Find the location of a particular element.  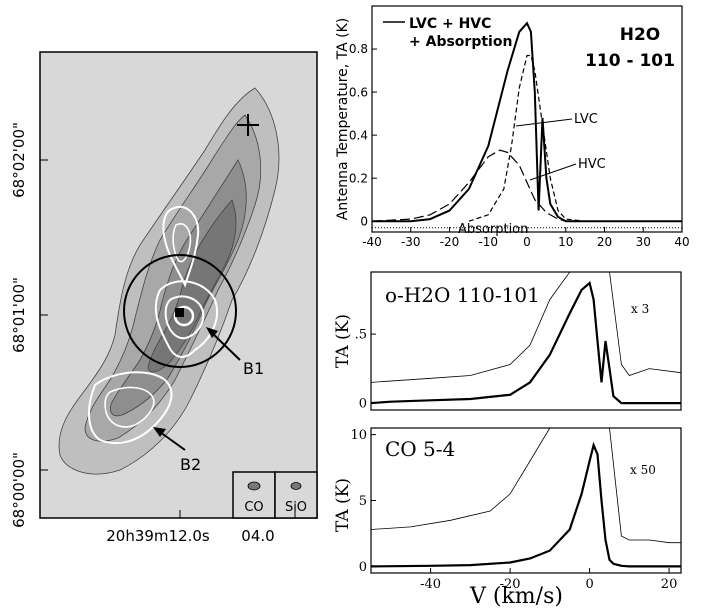

white-contour-b1 is located at coordinates (186, 319).